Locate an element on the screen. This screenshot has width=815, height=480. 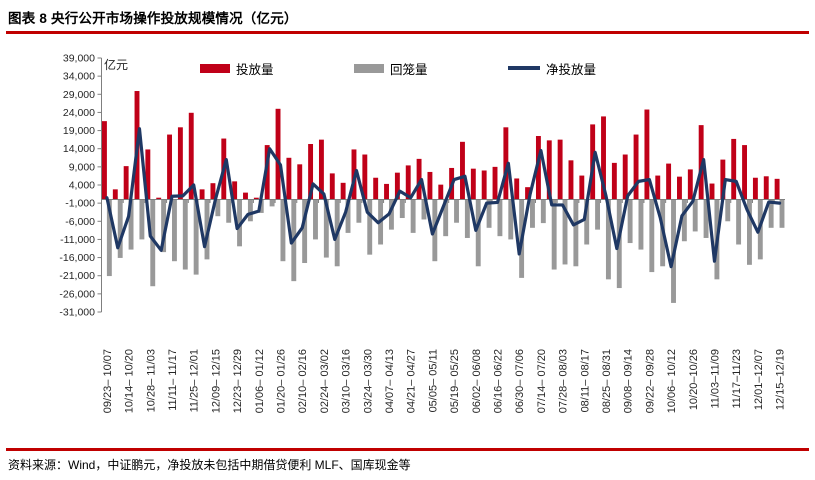
x-axis-label: 08/25– 08/31 is located at coordinates (607, 381).